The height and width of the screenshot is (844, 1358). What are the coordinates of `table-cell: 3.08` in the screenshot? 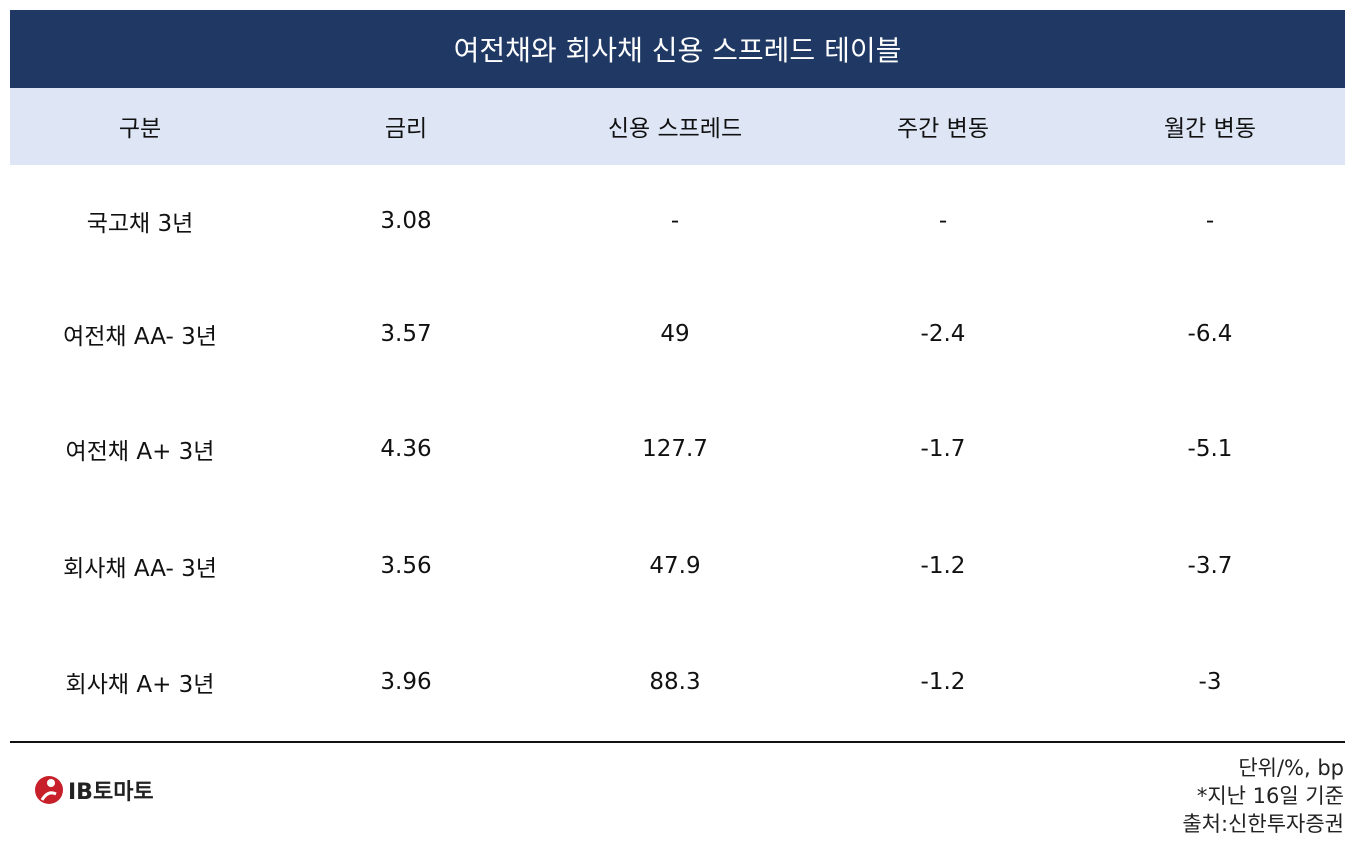 It's located at (406, 221).